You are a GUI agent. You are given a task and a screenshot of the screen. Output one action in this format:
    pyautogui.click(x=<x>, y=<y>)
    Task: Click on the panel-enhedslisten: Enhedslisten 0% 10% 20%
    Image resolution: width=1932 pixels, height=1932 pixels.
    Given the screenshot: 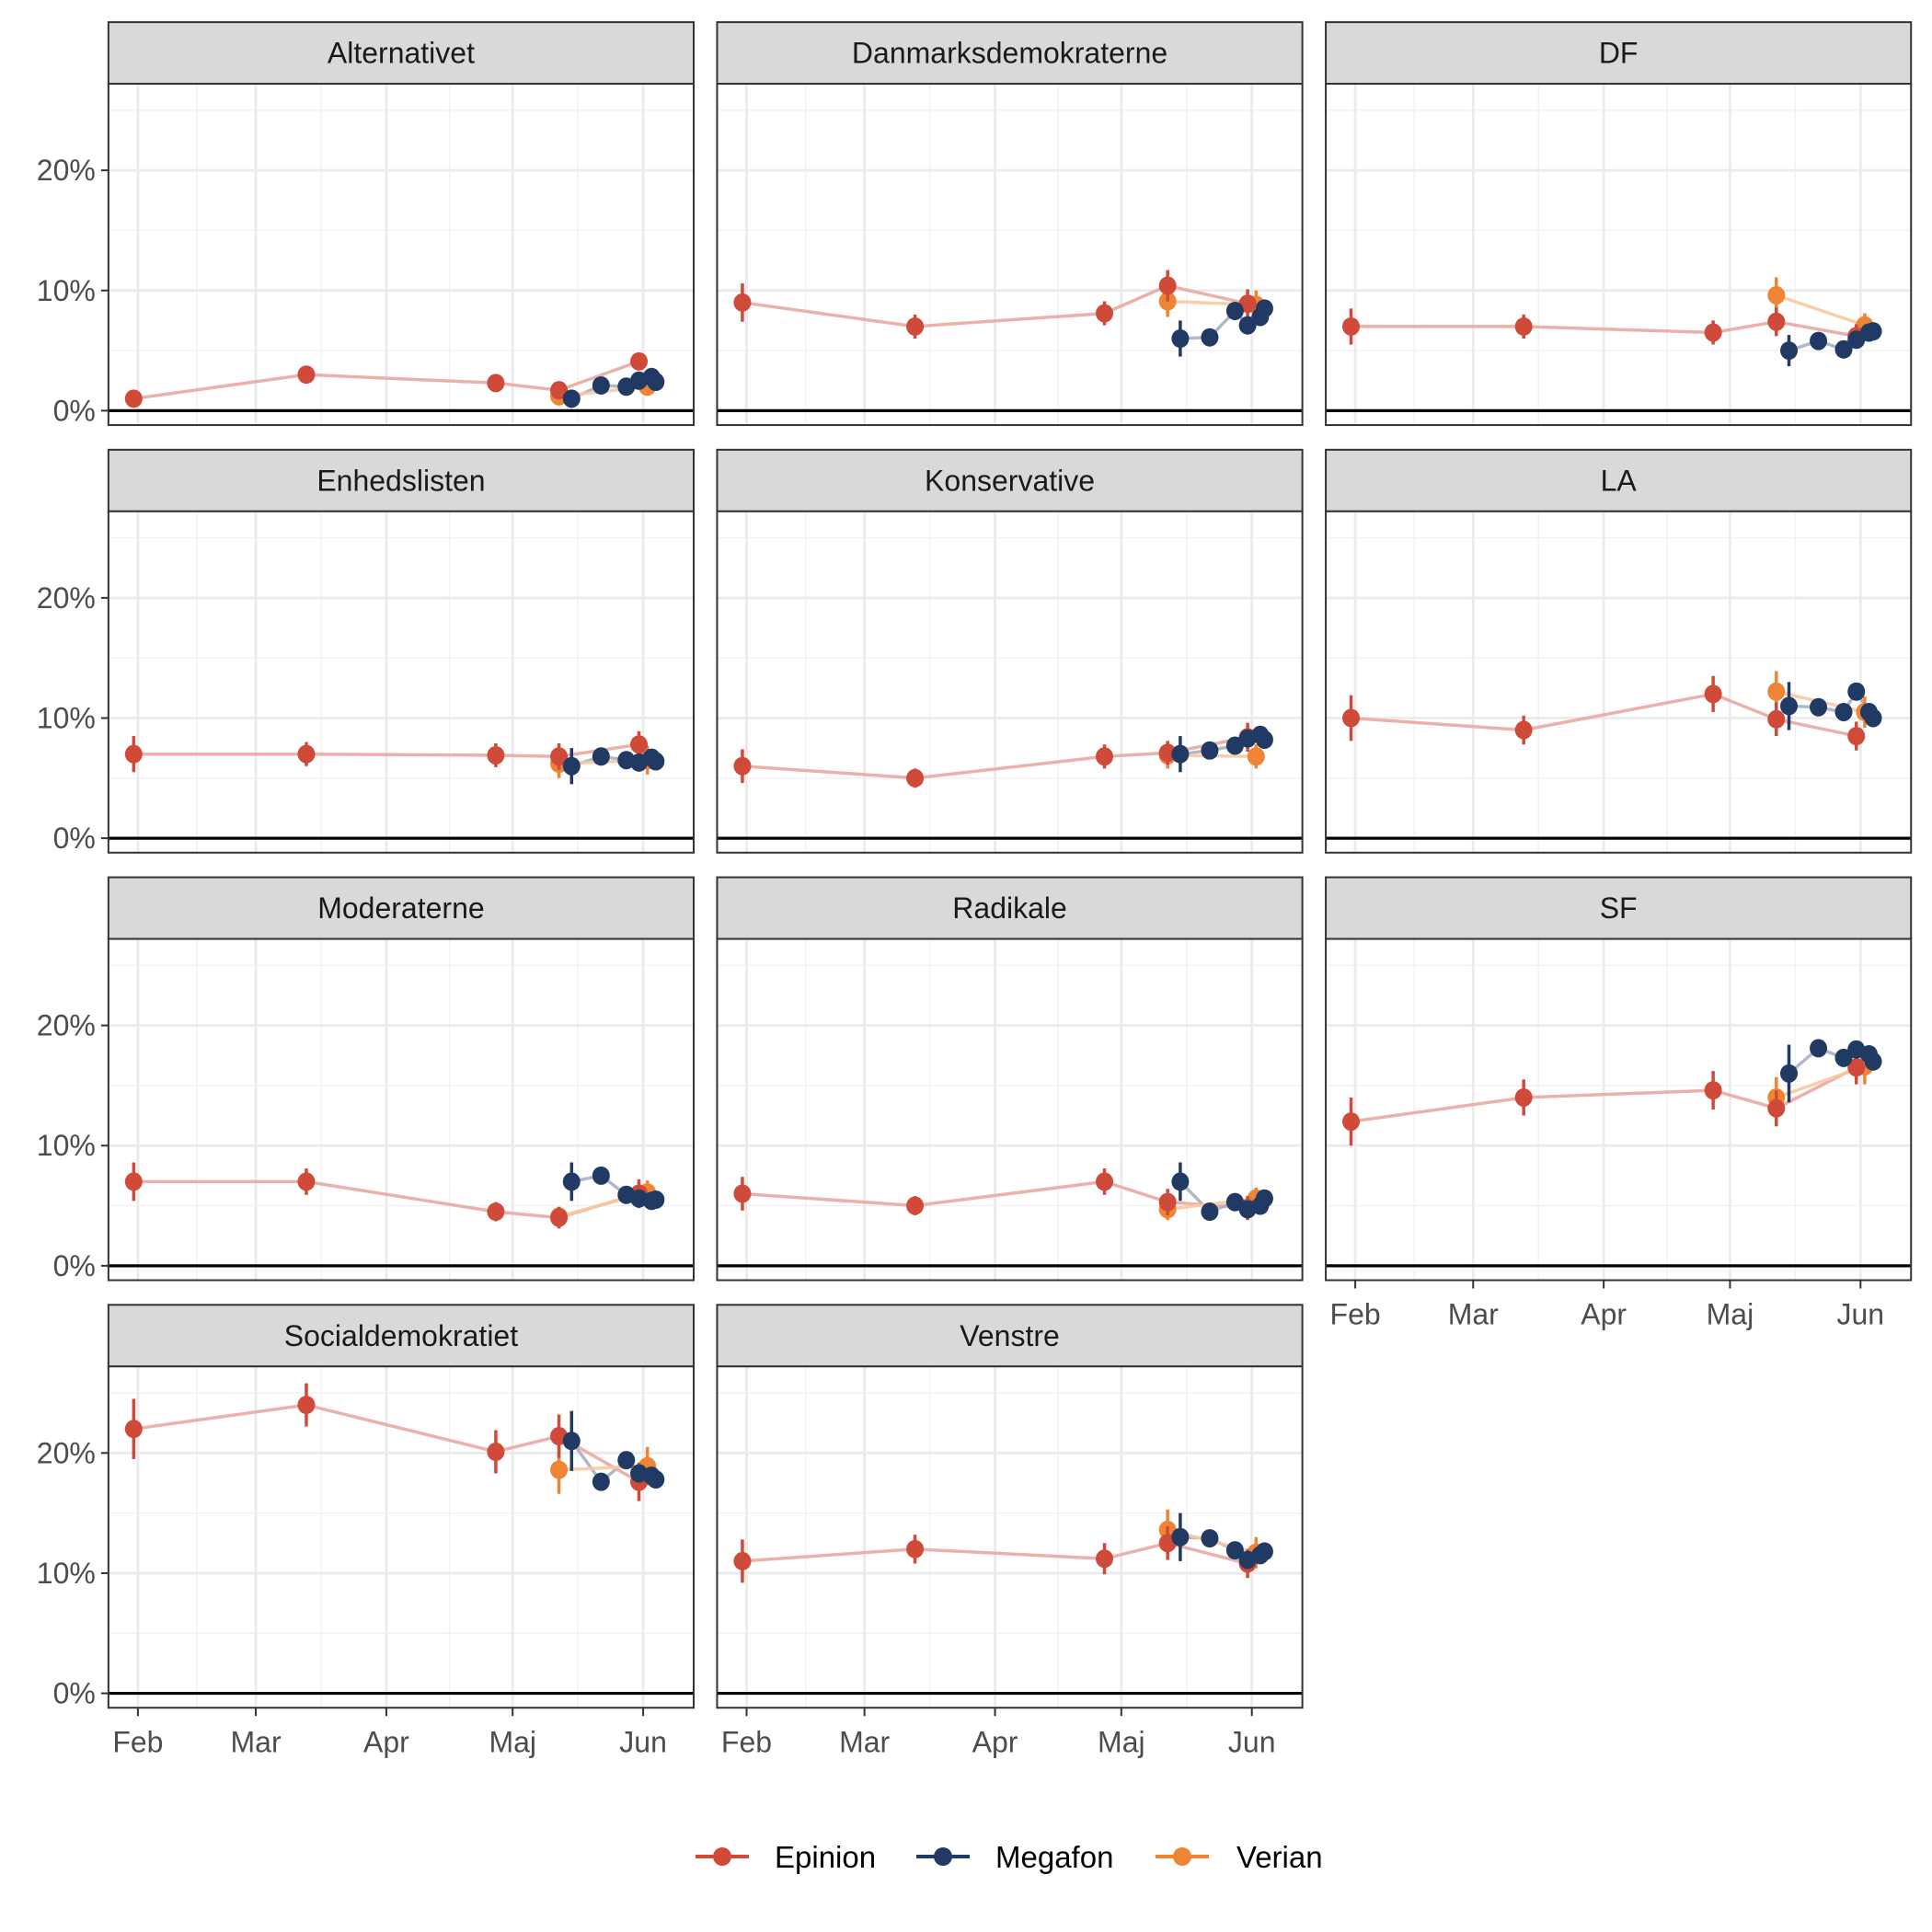 What is the action you would take?
    pyautogui.click(x=366, y=651)
    